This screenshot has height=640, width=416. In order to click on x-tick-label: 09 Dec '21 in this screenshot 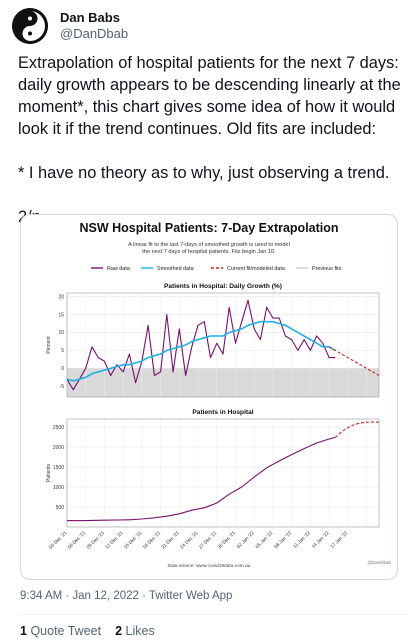, I will do `click(95, 540)`.